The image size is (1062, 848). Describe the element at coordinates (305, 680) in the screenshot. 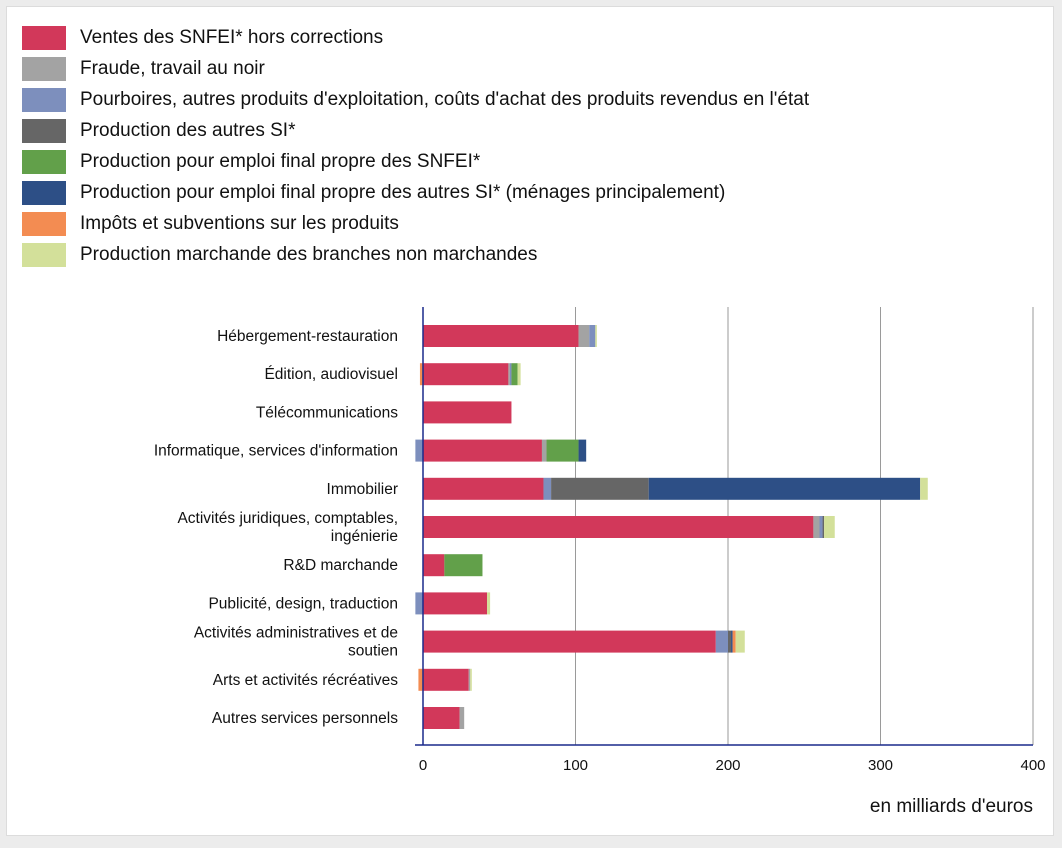

I see `category-label: Arts et activités récréatives` at that location.